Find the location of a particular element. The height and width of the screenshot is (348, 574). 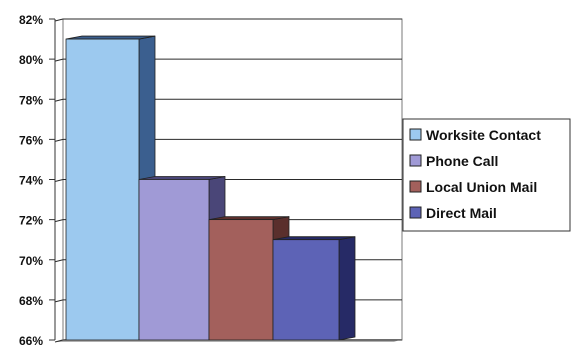

legend-item: Phone Call is located at coordinates (453, 161).